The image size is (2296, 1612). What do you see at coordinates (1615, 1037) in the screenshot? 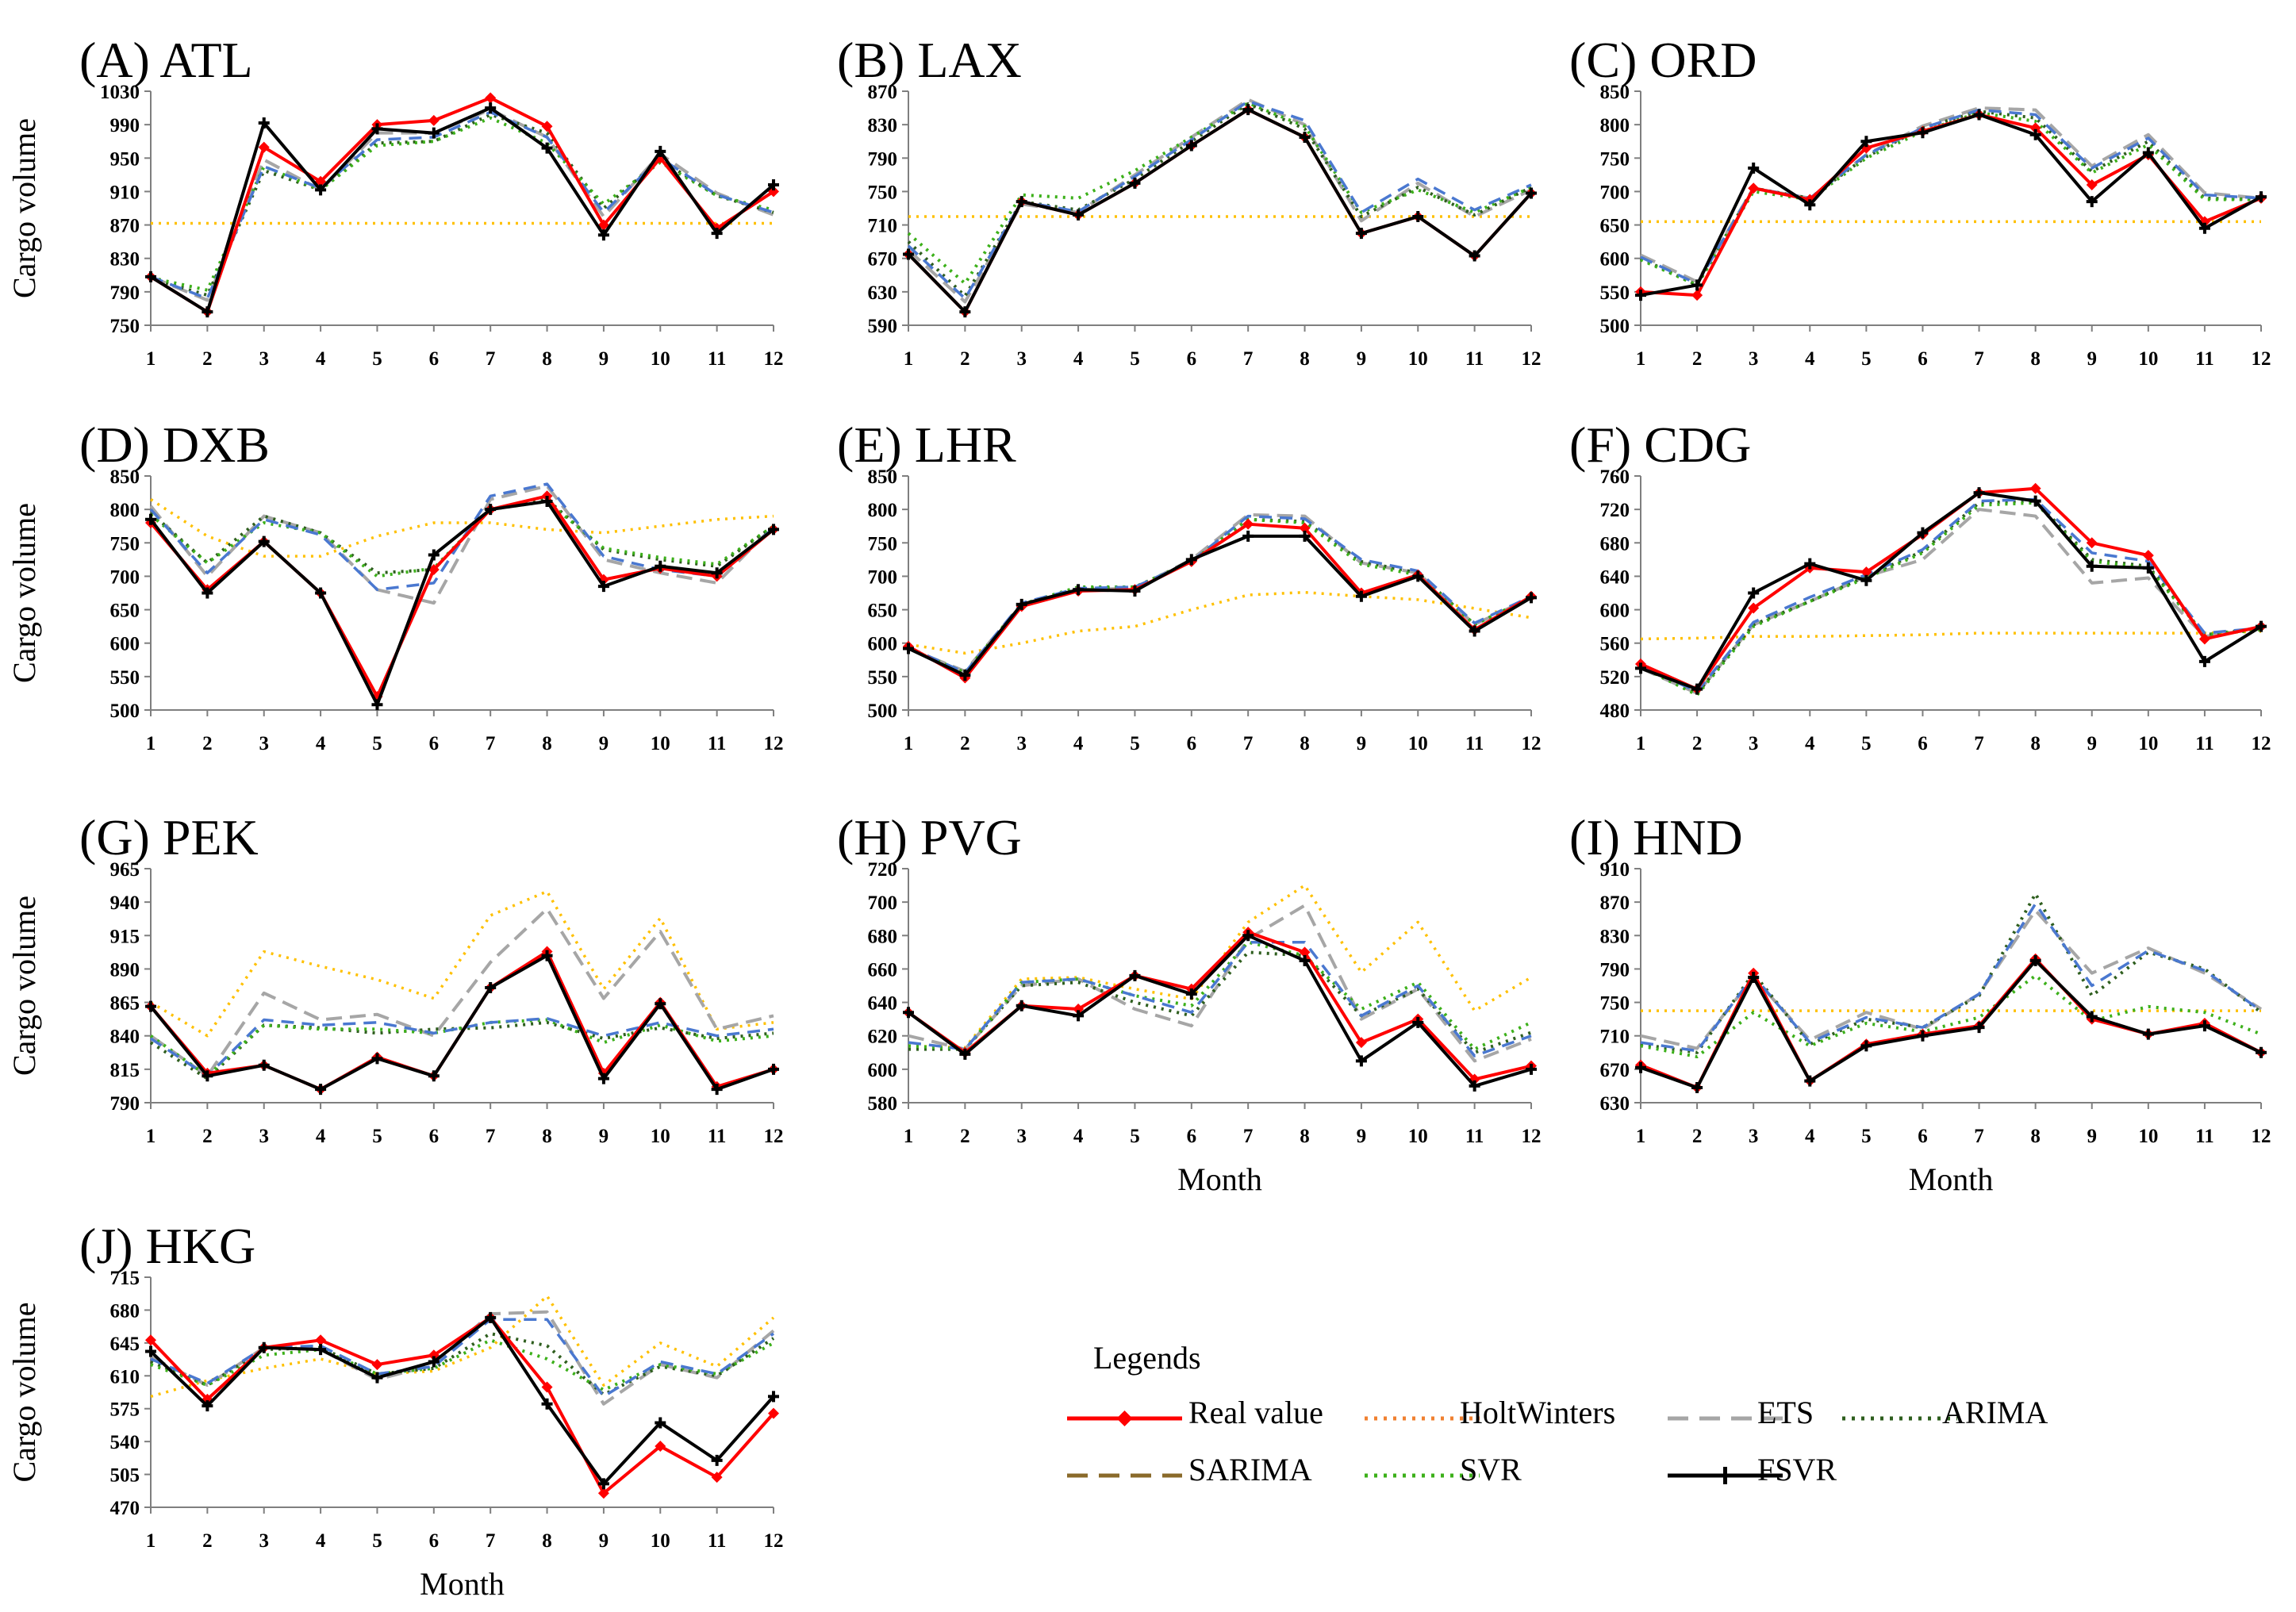
I see `y-tick-label: 710` at bounding box center [1615, 1037].